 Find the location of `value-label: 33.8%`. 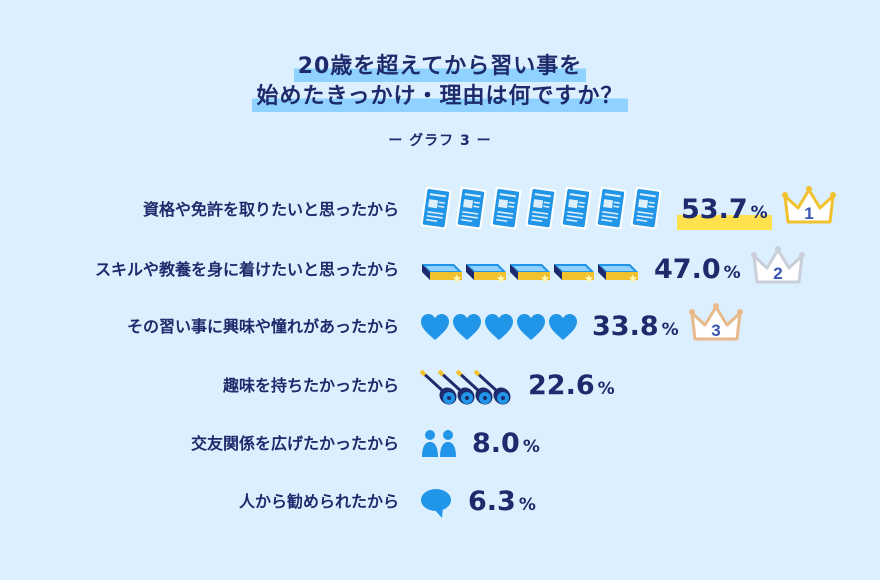

value-label: 33.8% is located at coordinates (635, 327).